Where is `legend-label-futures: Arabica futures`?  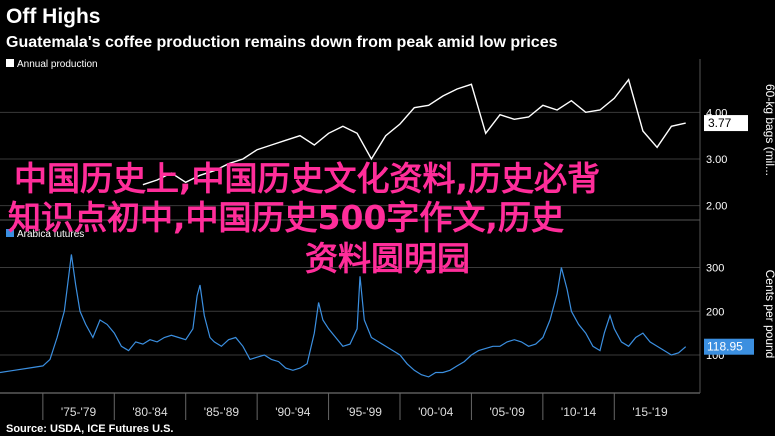 legend-label-futures: Arabica futures is located at coordinates (50, 234).